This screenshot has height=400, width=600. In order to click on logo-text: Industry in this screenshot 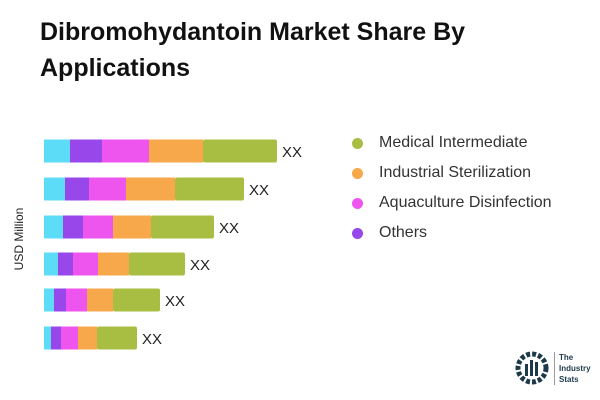, I will do `click(575, 368)`.